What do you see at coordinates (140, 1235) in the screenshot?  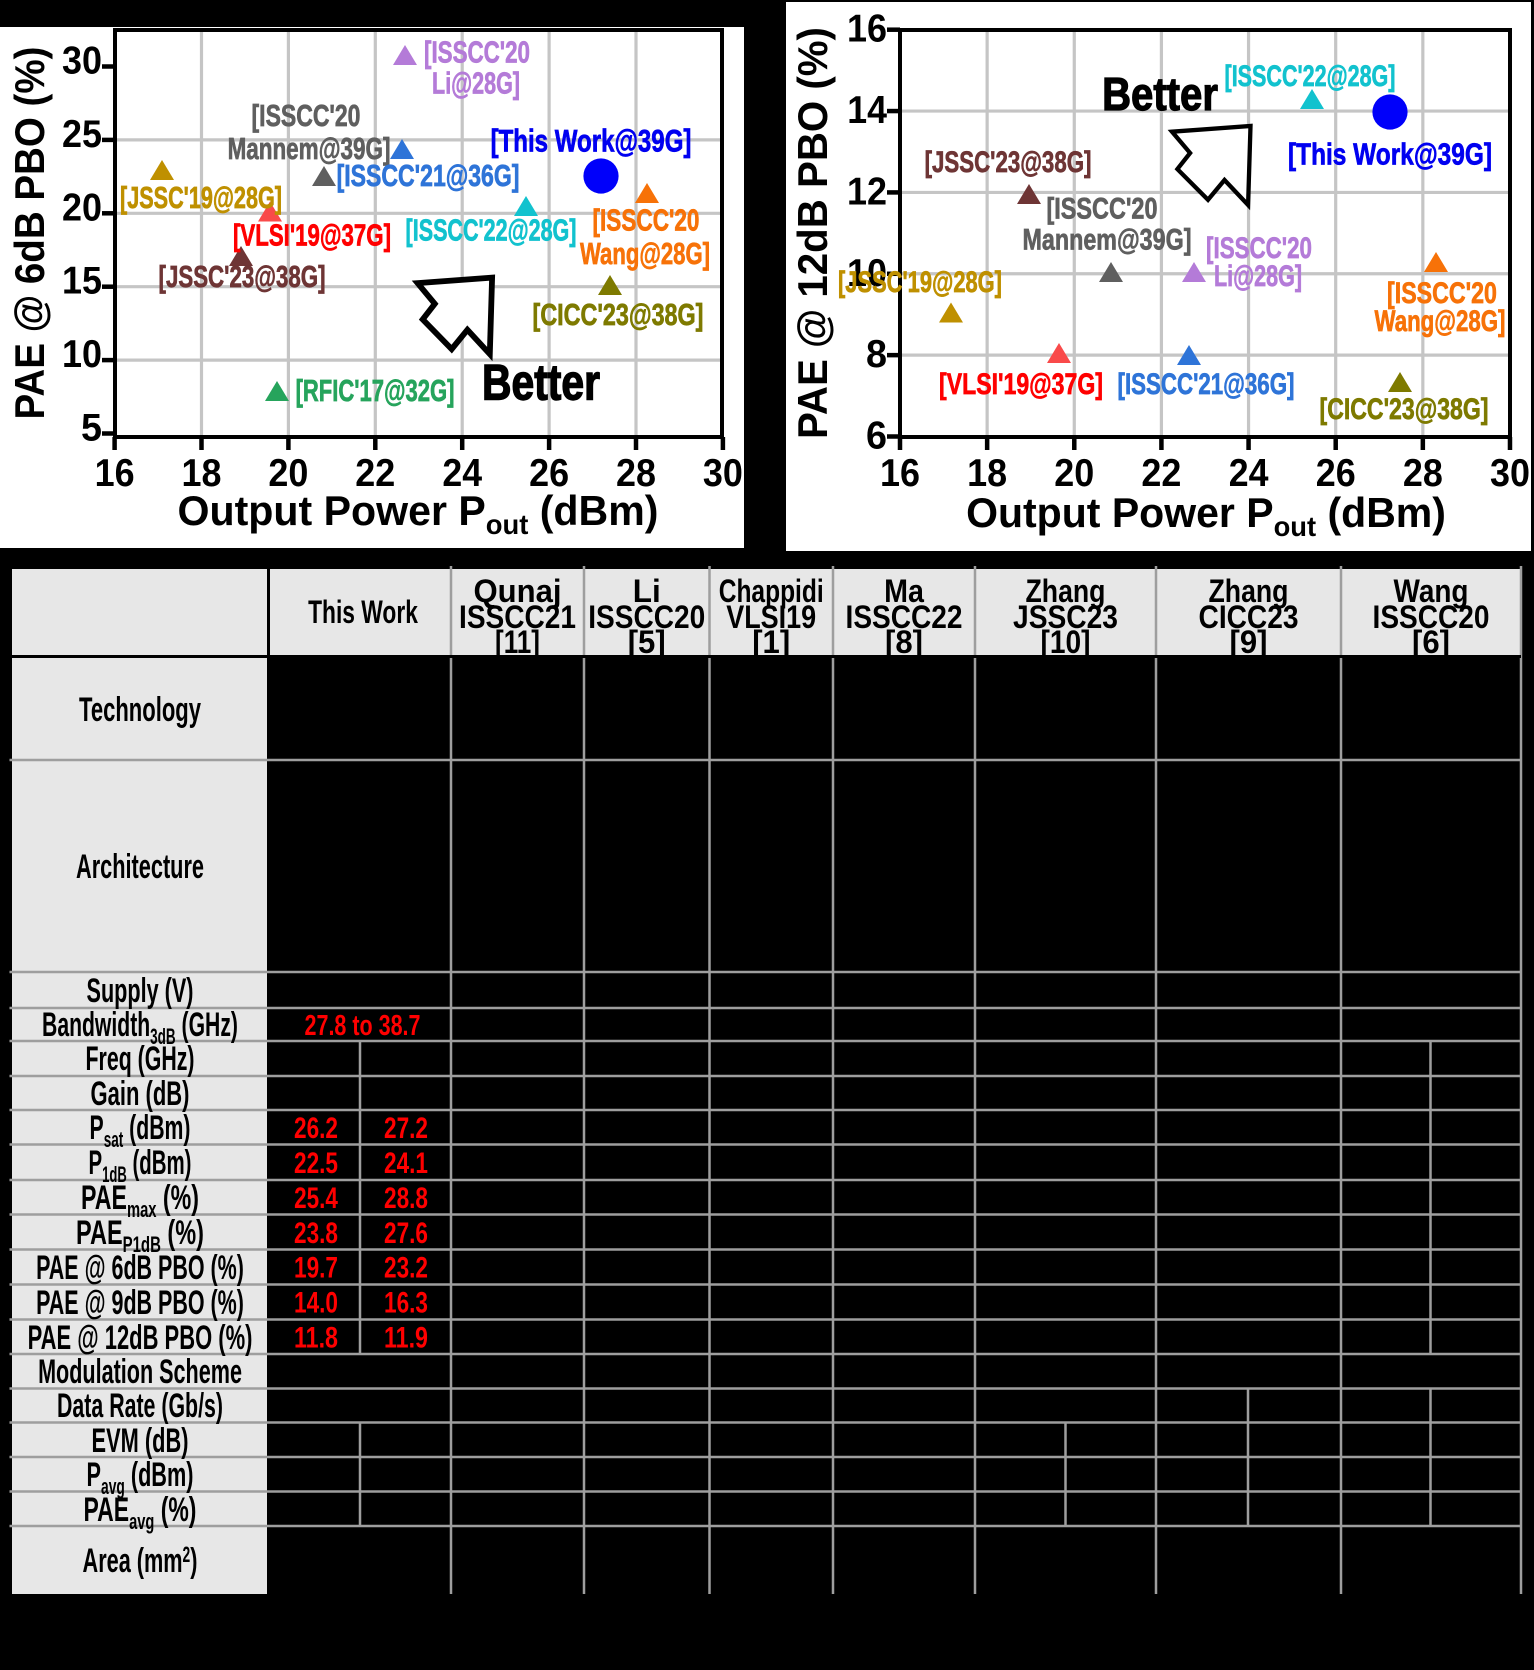 I see `svg-text: PAEP1dB (%)` at bounding box center [140, 1235].